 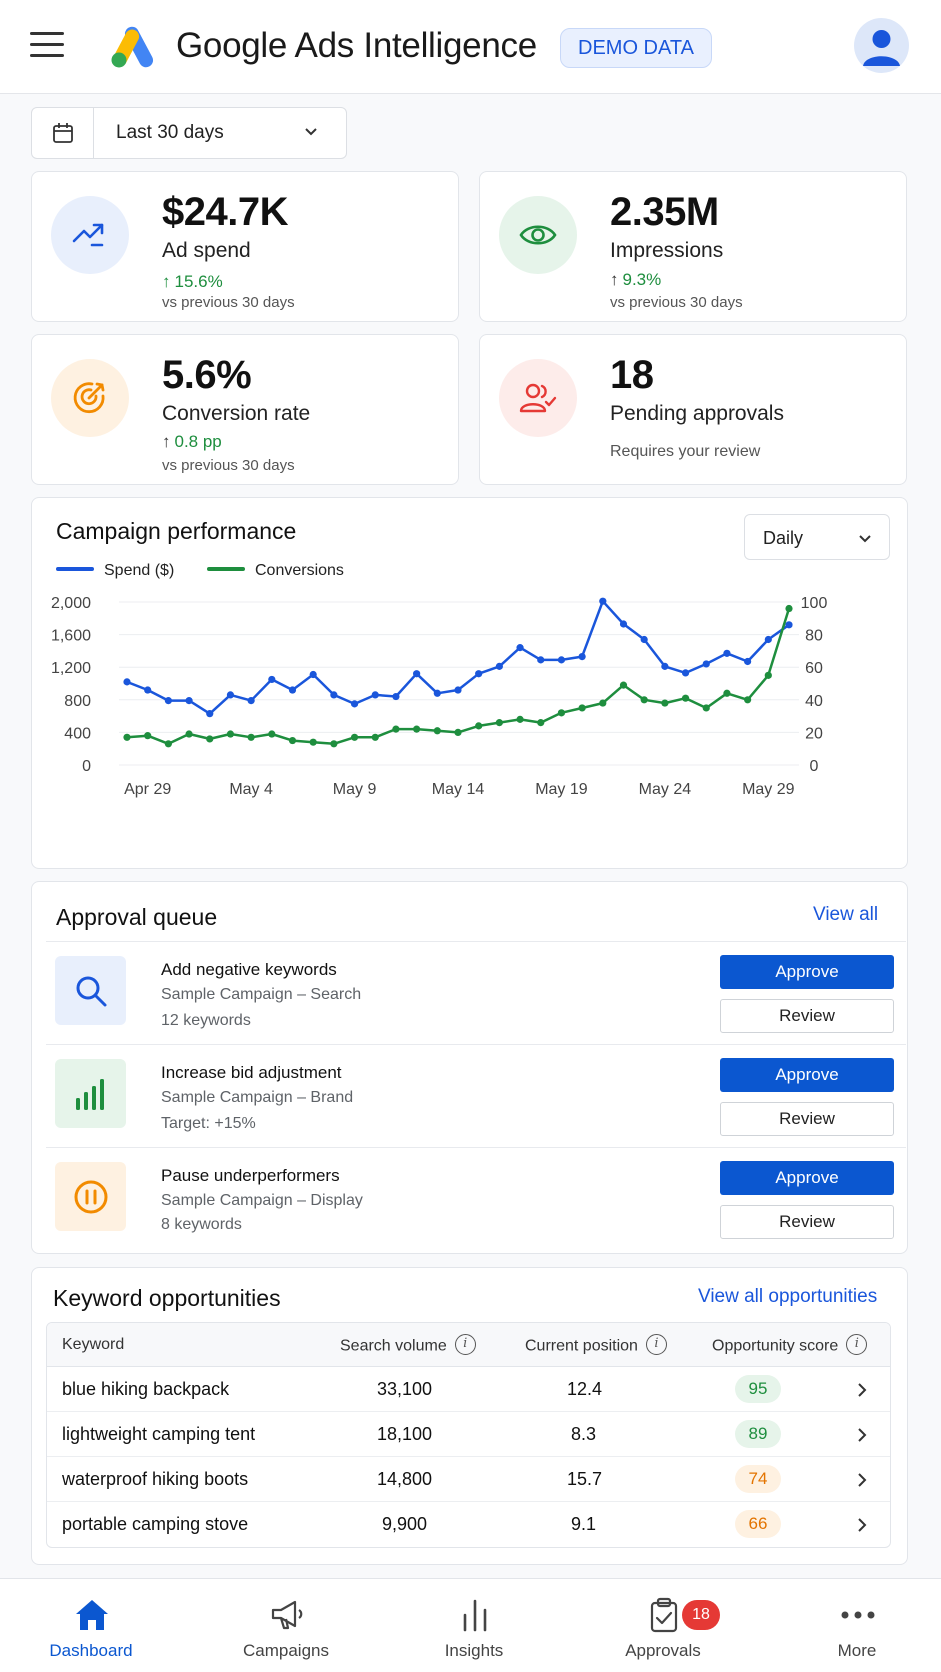 What do you see at coordinates (768, 789) in the screenshot?
I see `x-tick-label: May 29` at bounding box center [768, 789].